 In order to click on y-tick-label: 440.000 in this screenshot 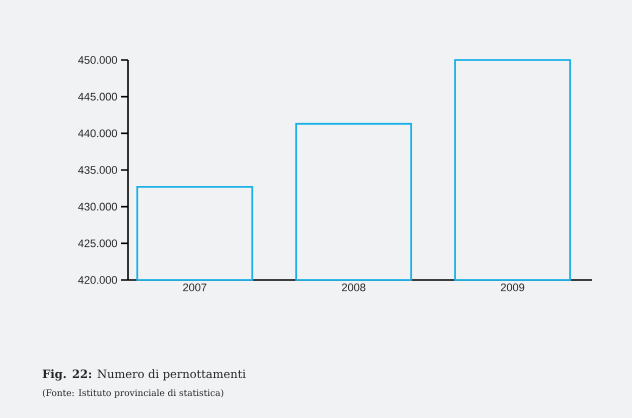, I will do `click(98, 133)`.